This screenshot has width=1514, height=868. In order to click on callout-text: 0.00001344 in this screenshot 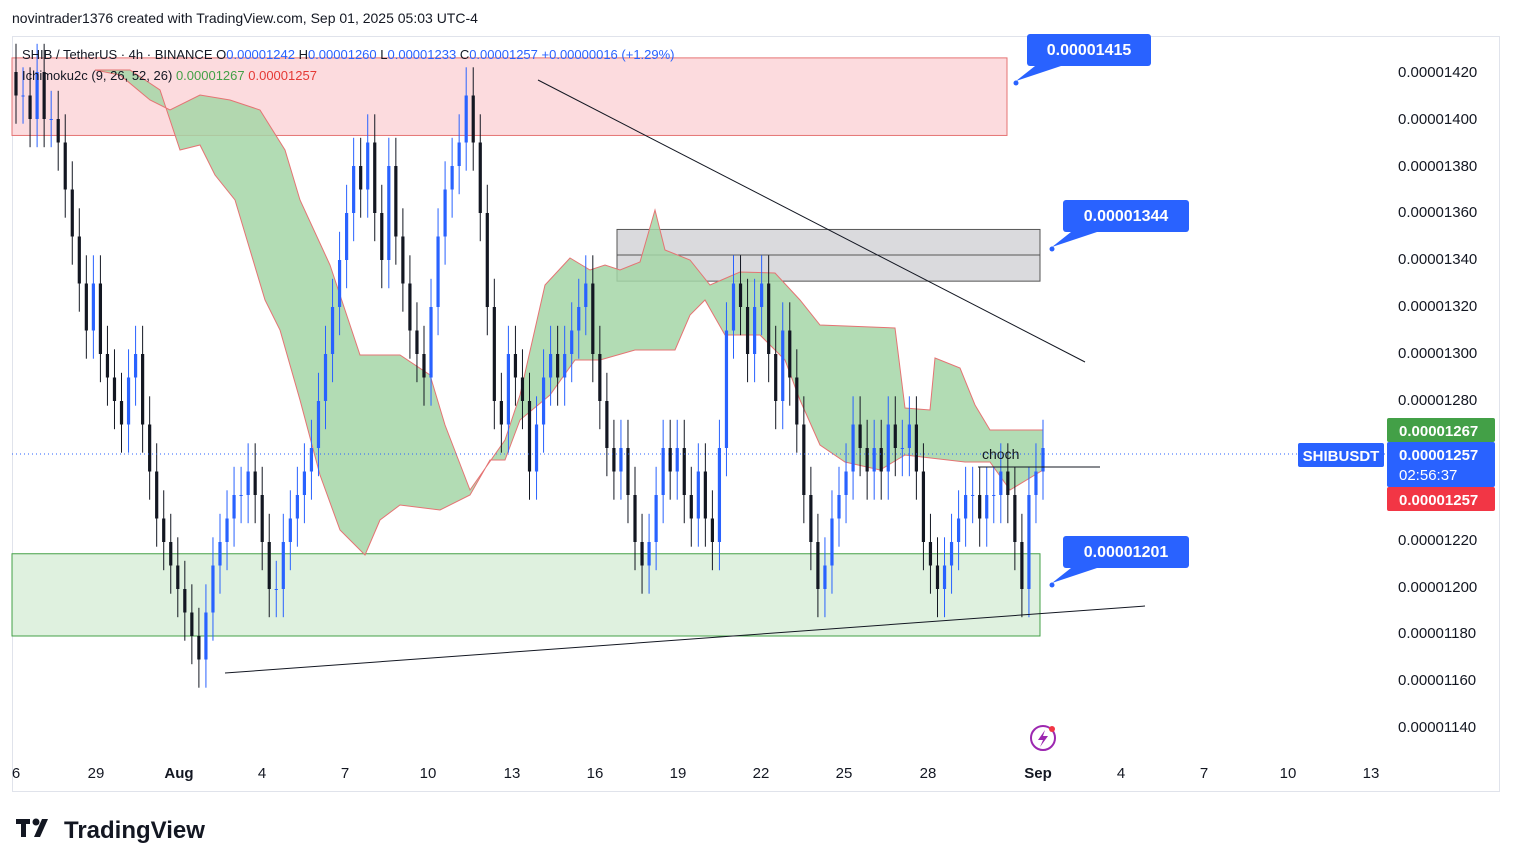, I will do `click(1126, 216)`.